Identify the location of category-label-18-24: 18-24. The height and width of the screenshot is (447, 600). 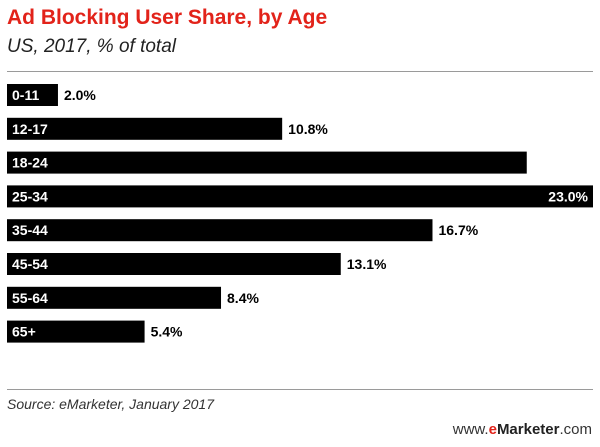
(30, 163).